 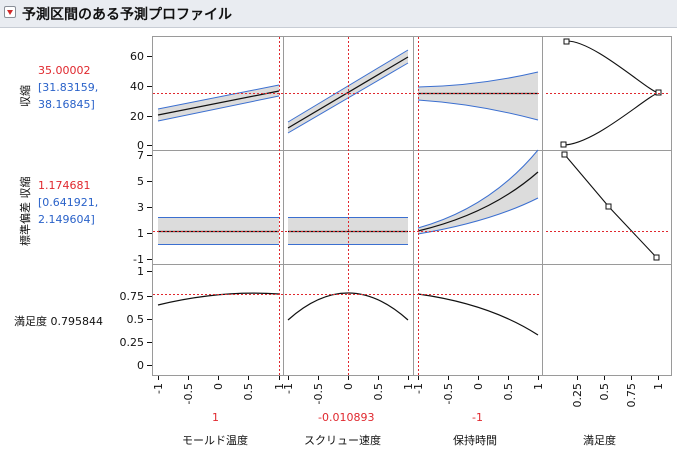 I want to click on disclosure-toggle-icon, so click(x=10, y=12).